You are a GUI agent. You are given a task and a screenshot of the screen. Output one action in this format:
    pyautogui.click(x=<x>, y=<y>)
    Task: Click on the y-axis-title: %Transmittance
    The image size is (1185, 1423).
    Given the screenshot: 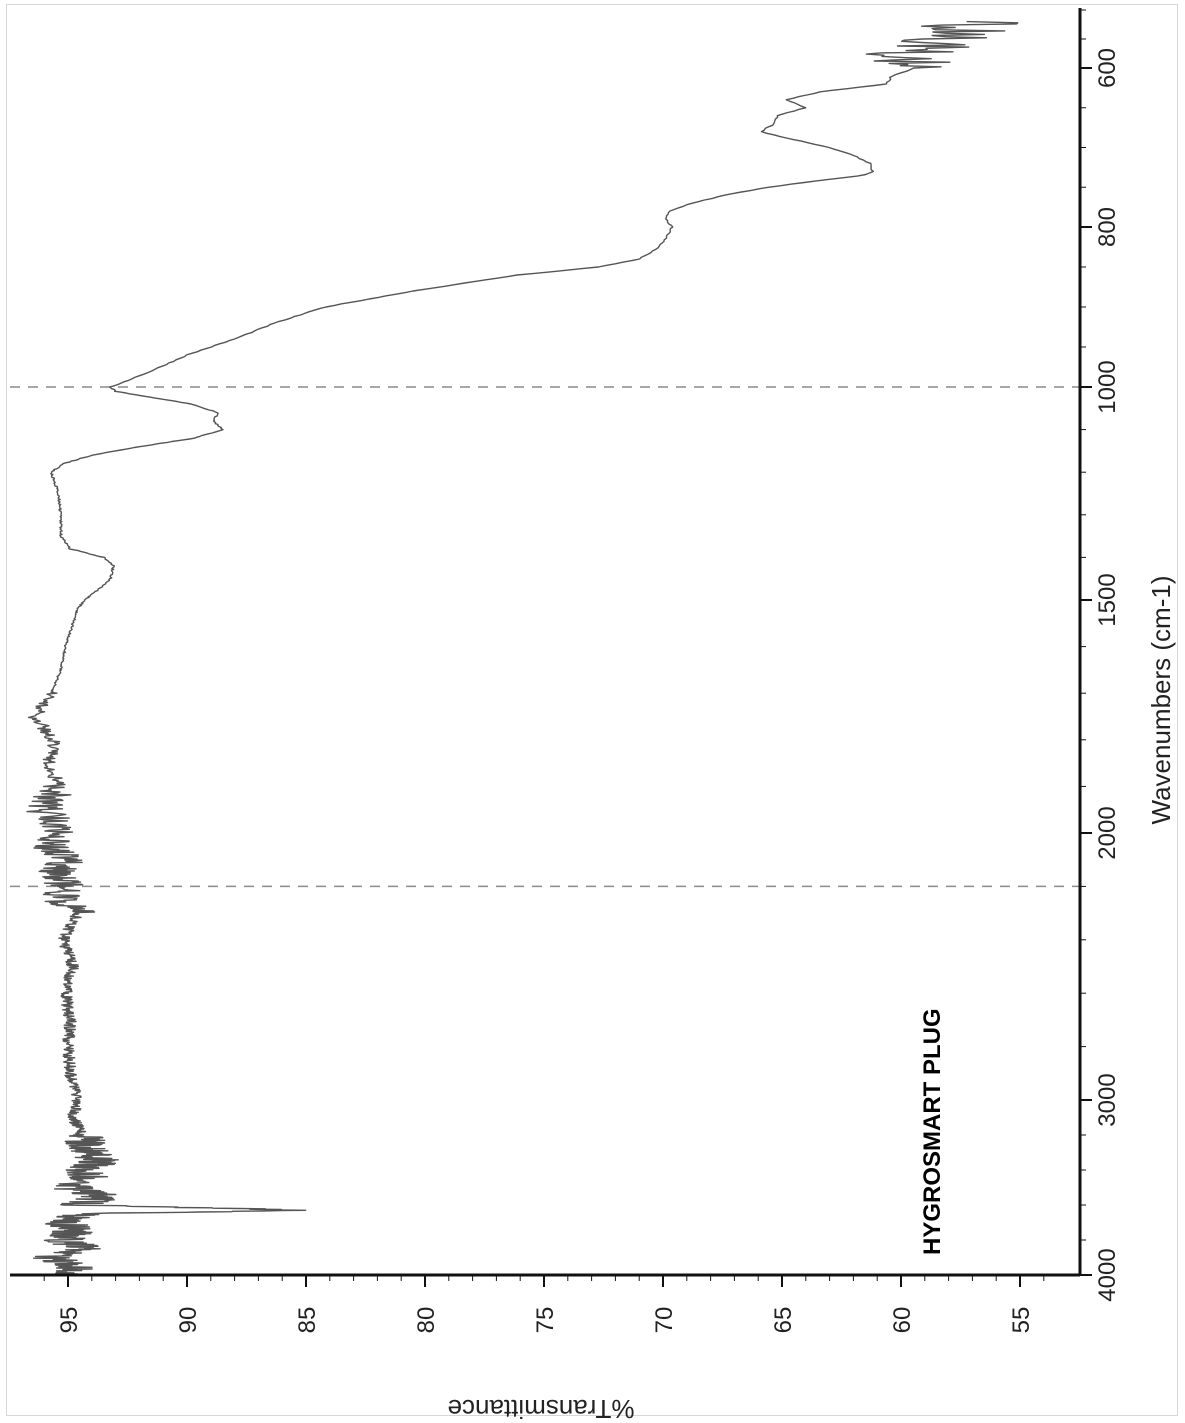 What is the action you would take?
    pyautogui.click(x=541, y=1408)
    